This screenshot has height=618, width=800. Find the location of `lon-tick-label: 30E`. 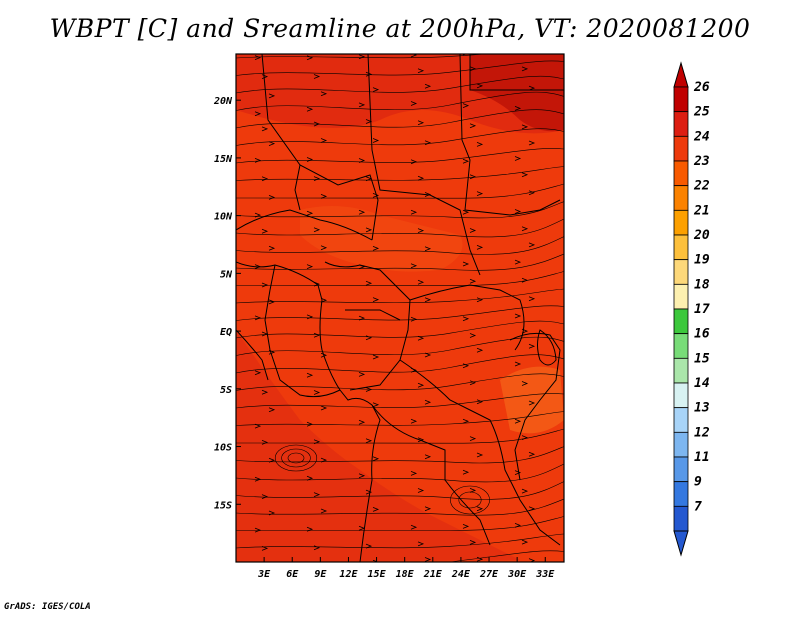

lon-tick-label: 30E is located at coordinates (517, 574).